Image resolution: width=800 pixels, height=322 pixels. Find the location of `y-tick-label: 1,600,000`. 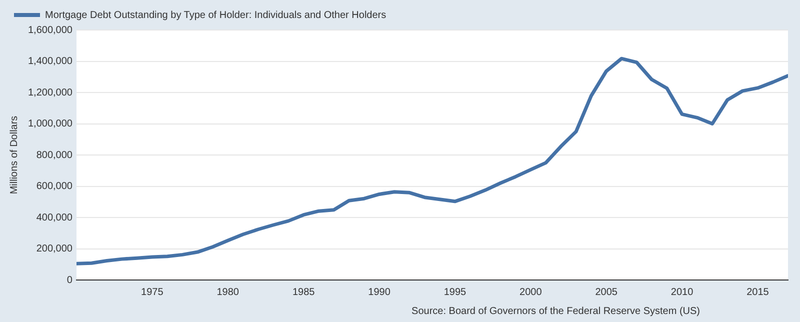

y-tick-label: 1,600,000 is located at coordinates (50, 30).